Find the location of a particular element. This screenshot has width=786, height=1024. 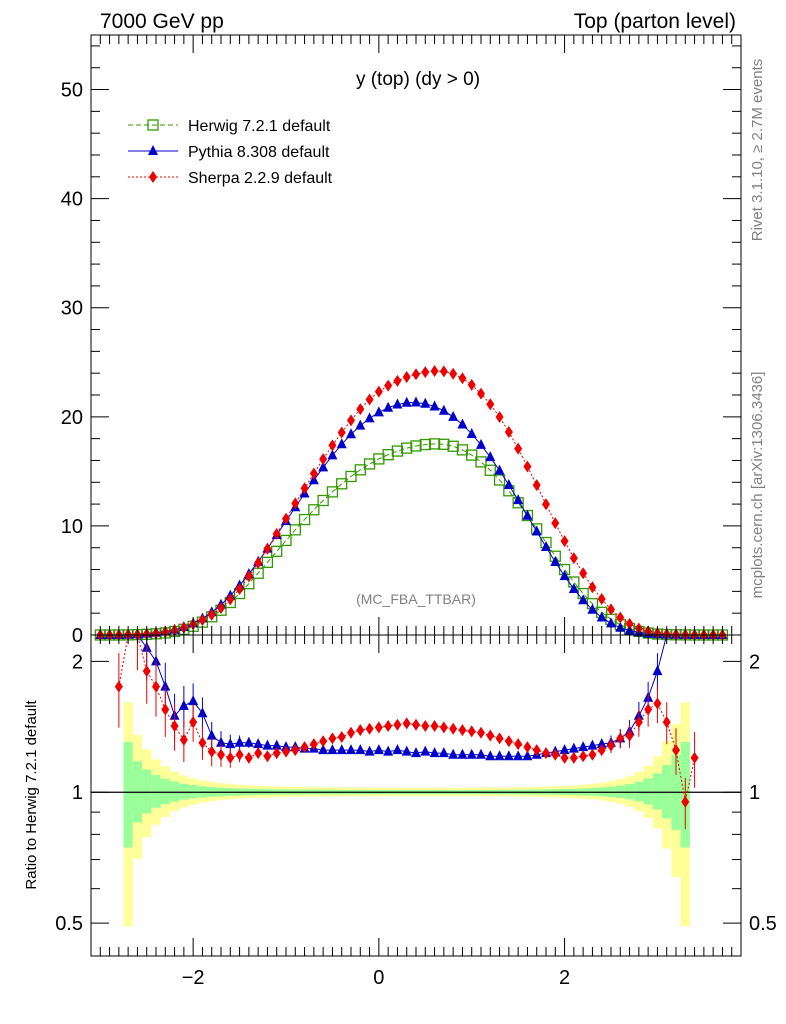

x-tick-label: −2 is located at coordinates (193, 978).